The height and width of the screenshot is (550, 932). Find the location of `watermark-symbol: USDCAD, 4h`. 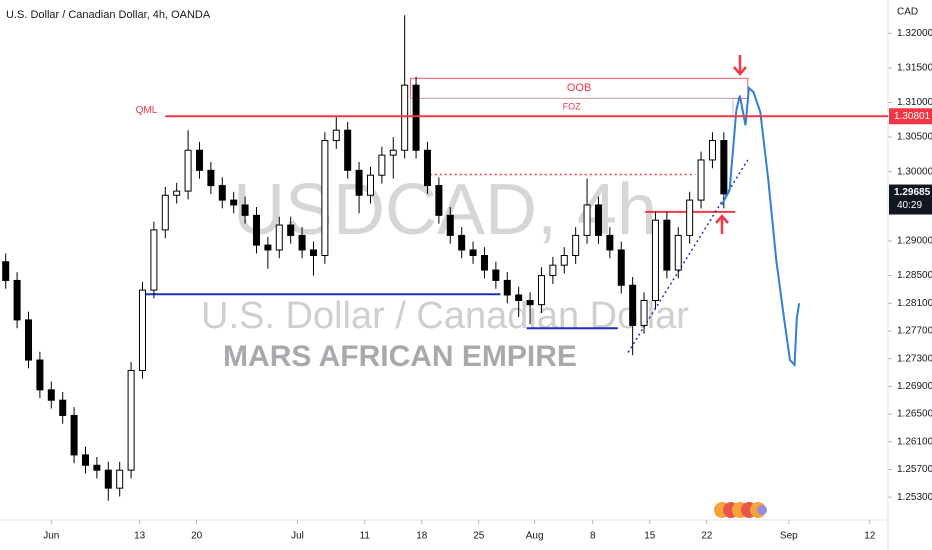

watermark-symbol: USDCAD, 4h is located at coordinates (445, 210).